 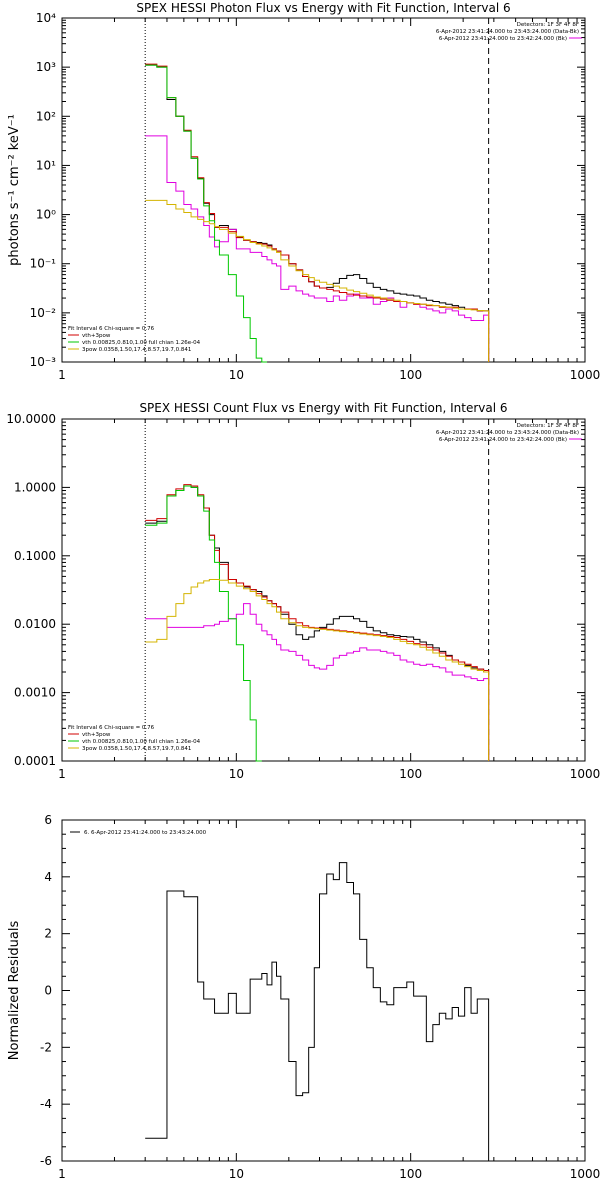 I want to click on y-tick-label: 10.0000, so click(x=31, y=419).